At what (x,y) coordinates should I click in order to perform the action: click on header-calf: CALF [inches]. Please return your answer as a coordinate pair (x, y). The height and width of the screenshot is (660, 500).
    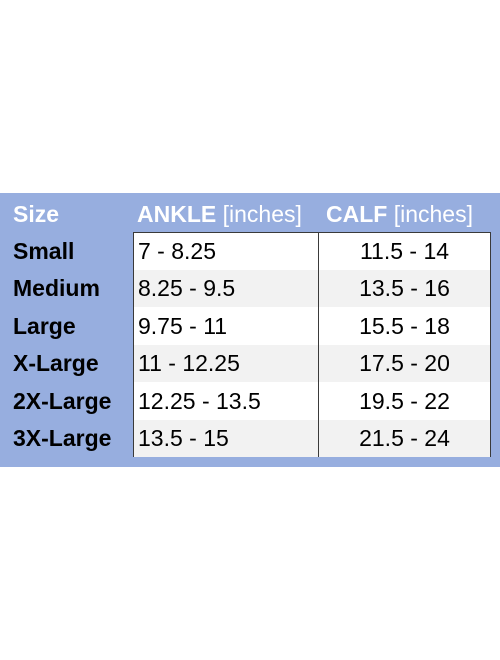
    Looking at the image, I should click on (399, 214).